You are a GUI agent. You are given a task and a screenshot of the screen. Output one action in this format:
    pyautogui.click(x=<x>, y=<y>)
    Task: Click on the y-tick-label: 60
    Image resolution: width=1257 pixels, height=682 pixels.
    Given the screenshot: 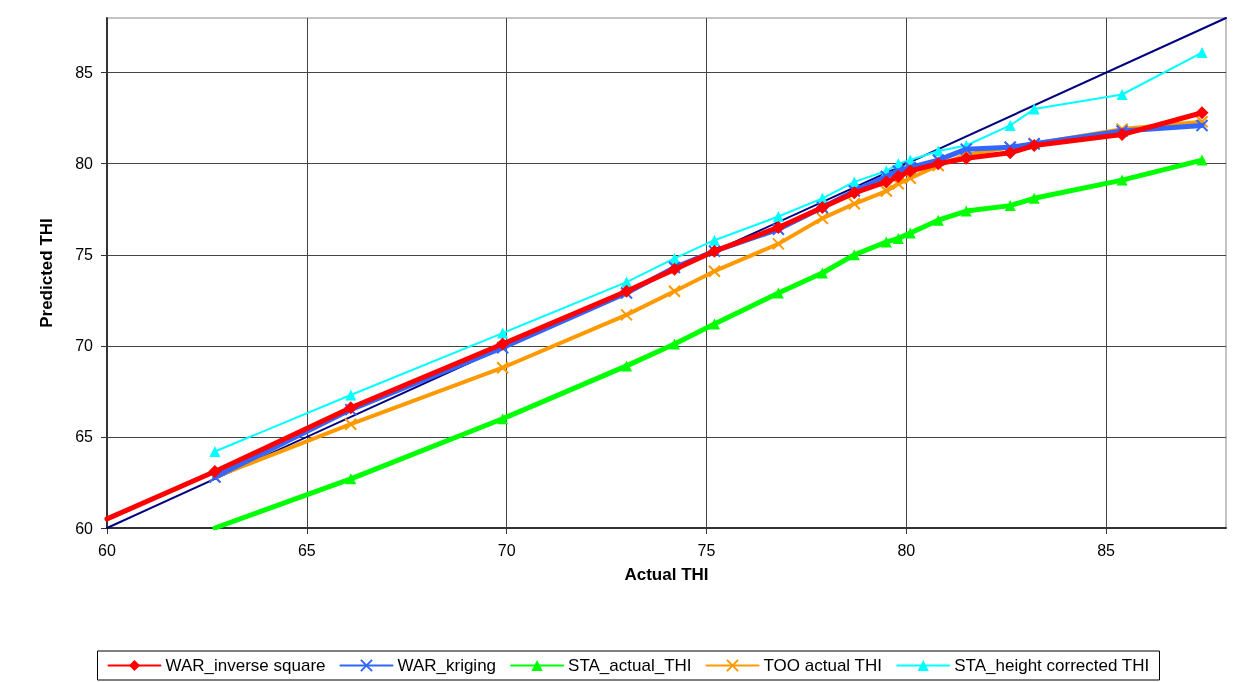 What is the action you would take?
    pyautogui.click(x=84, y=528)
    